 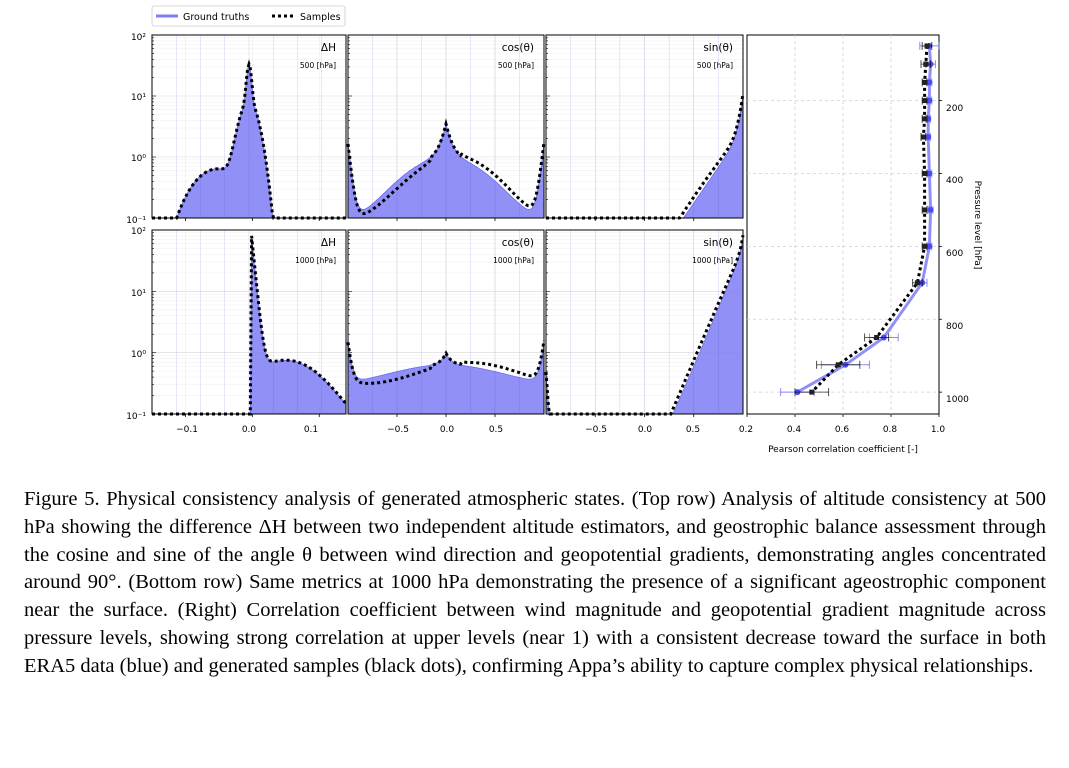 I want to click on y-tick-label: 800, so click(x=954, y=327).